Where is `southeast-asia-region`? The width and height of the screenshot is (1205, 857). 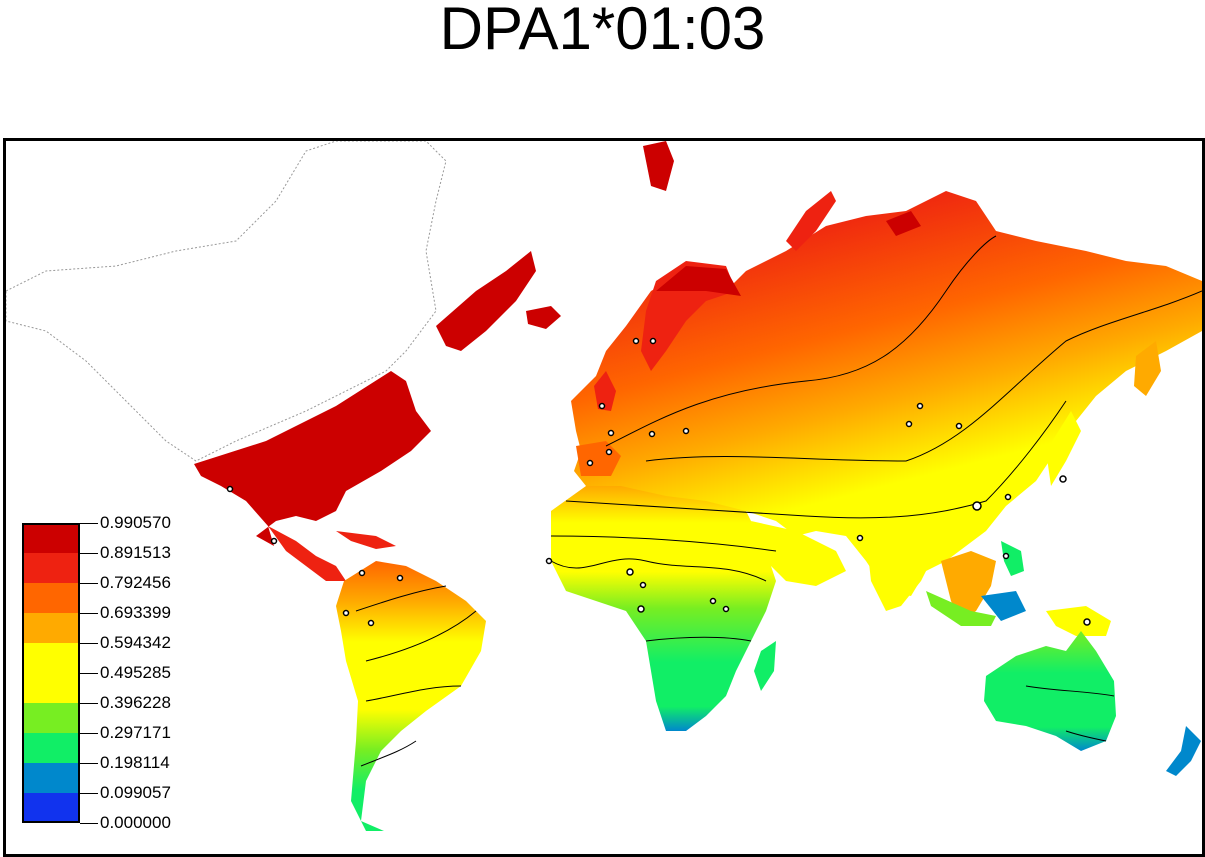
southeast-asia-region is located at coordinates (968, 586).